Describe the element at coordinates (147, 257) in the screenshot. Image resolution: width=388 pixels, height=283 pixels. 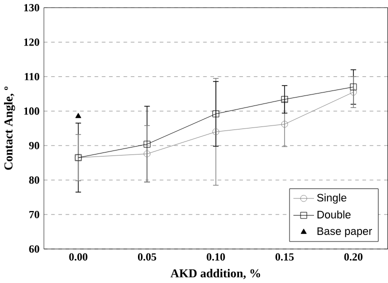
I see `x-tick-label: 0.05` at that location.